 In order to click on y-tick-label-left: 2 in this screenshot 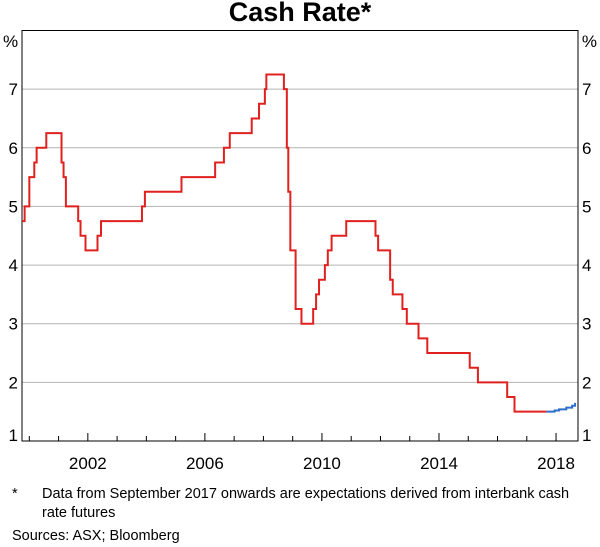, I will do `click(13, 382)`.